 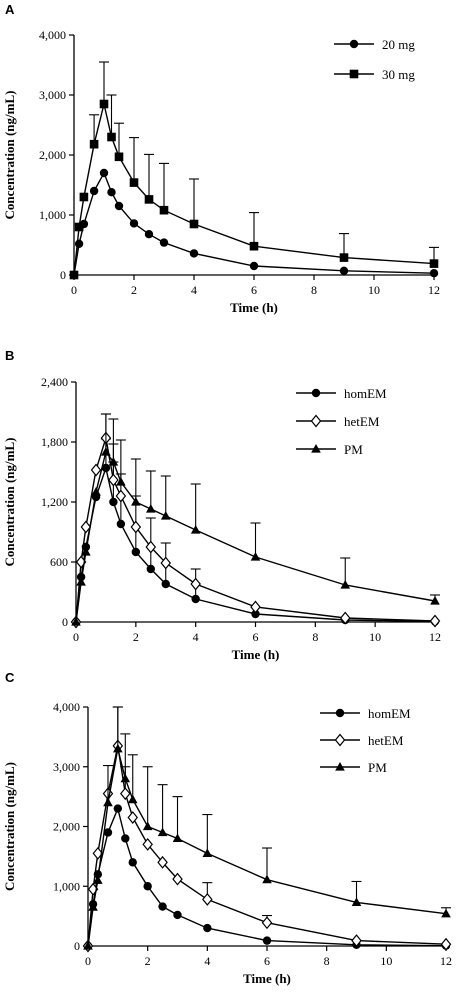 What do you see at coordinates (9, 155) in the screenshot?
I see `panel-a-y-axis-label: Concentration (ng/mL)` at bounding box center [9, 155].